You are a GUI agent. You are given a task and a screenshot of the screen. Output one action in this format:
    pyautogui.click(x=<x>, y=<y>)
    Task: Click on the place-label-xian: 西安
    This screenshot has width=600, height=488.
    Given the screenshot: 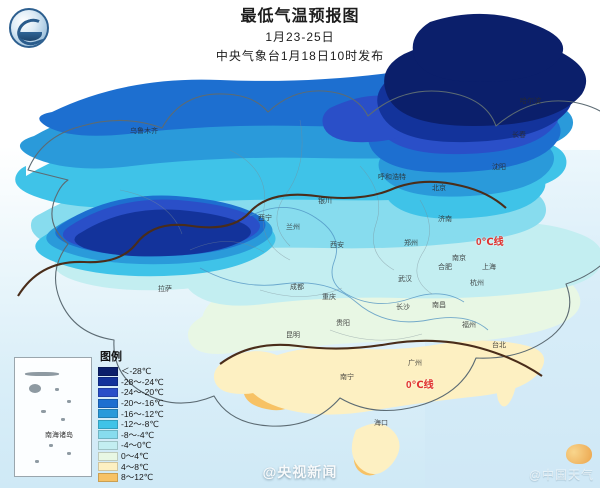 What is the action you would take?
    pyautogui.click(x=337, y=245)
    